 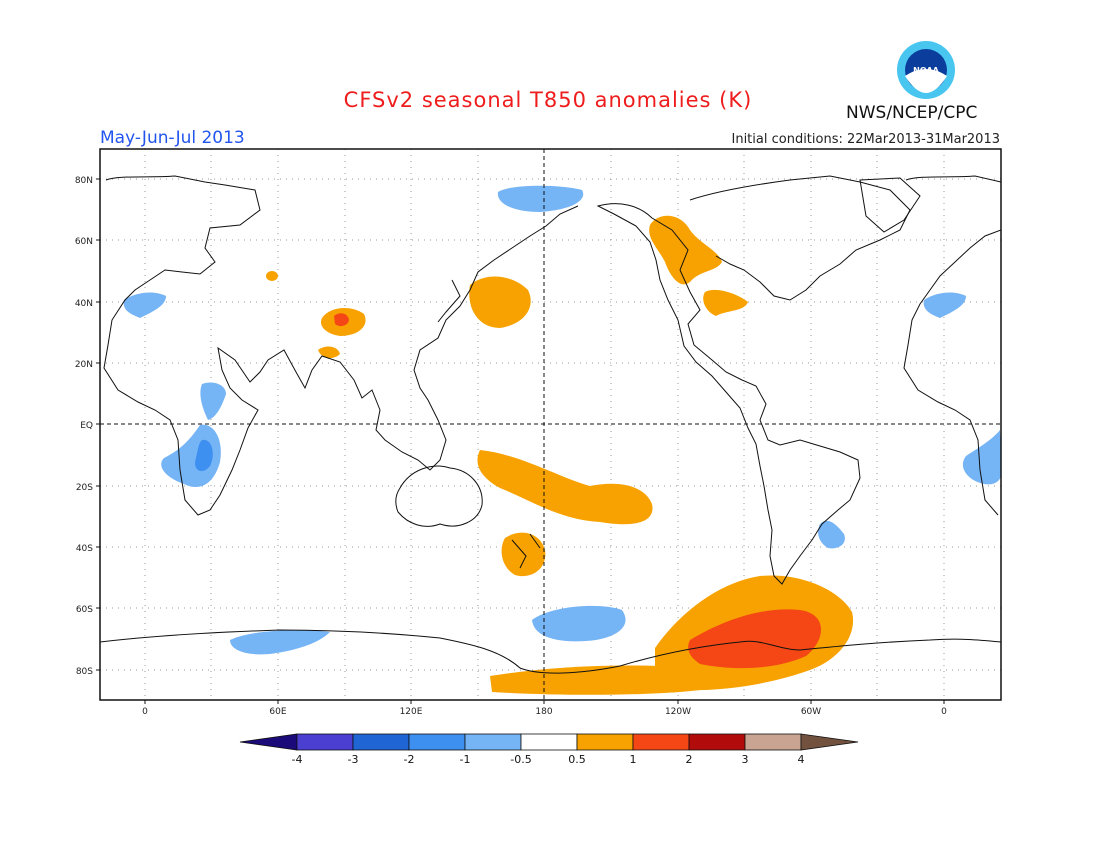 What do you see at coordinates (831, 534) in the screenshot?
I see `south-atlantic-cold` at bounding box center [831, 534].